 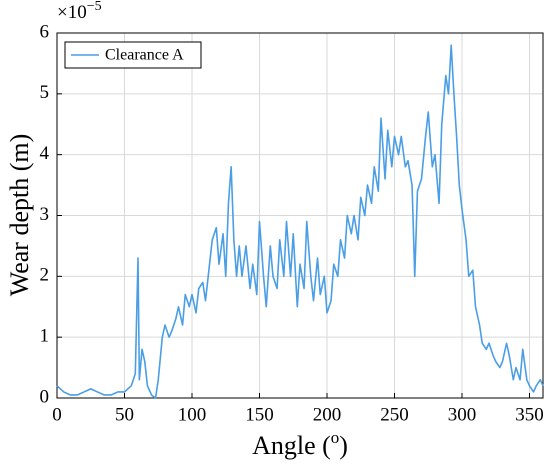 I want to click on y-tick-label: 4, so click(x=45, y=153).